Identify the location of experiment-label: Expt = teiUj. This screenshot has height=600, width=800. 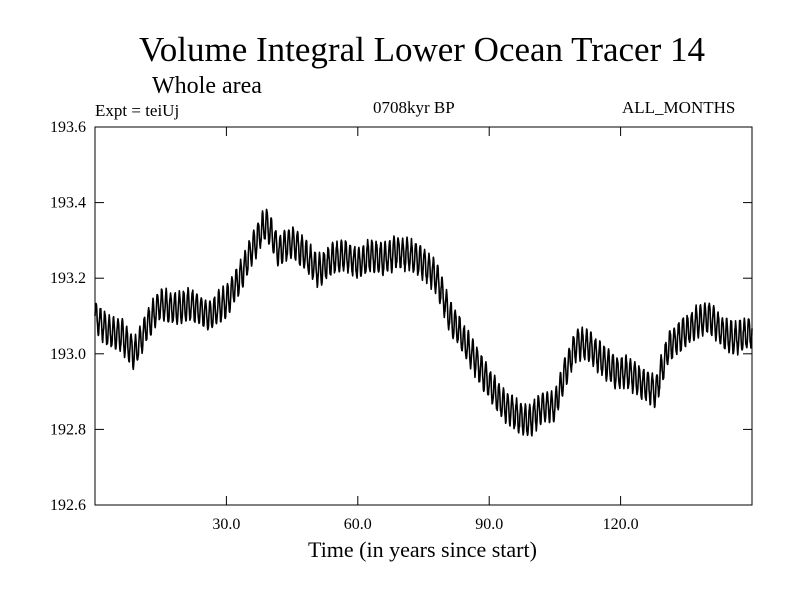
(137, 110).